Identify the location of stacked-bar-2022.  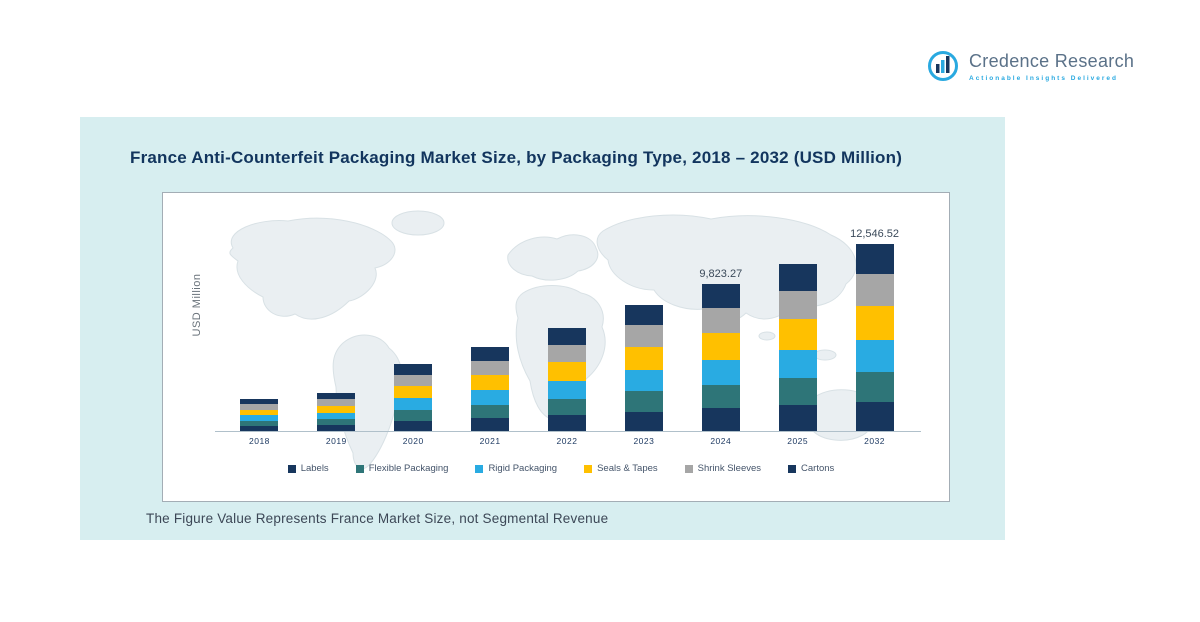
(567, 379).